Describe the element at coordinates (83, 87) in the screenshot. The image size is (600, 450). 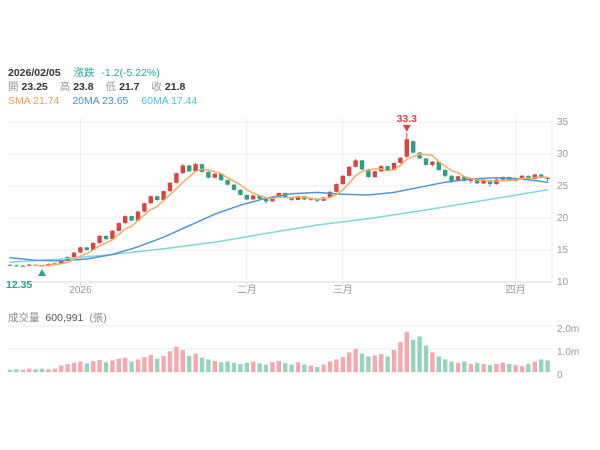
I see `high-value: 23.8` at that location.